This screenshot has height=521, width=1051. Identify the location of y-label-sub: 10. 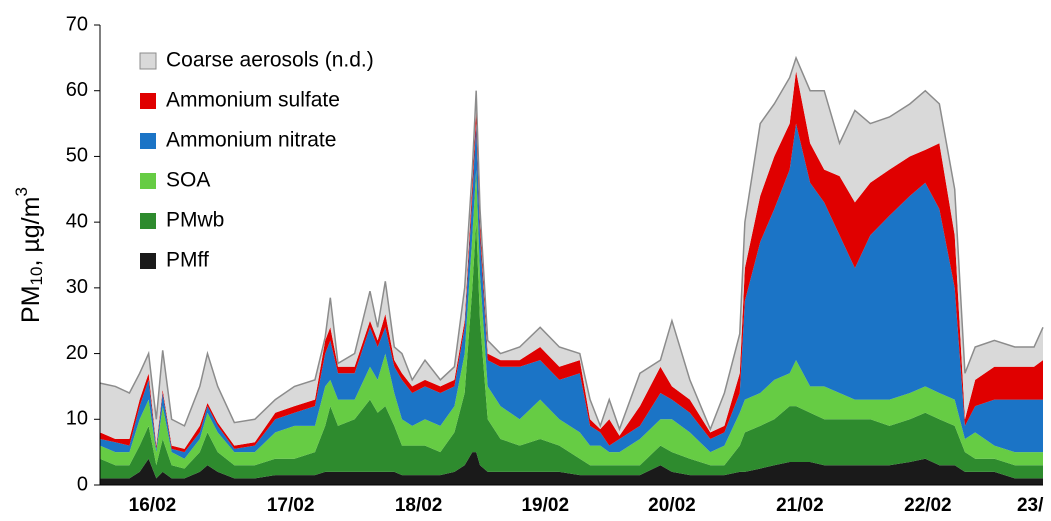
(36, 276).